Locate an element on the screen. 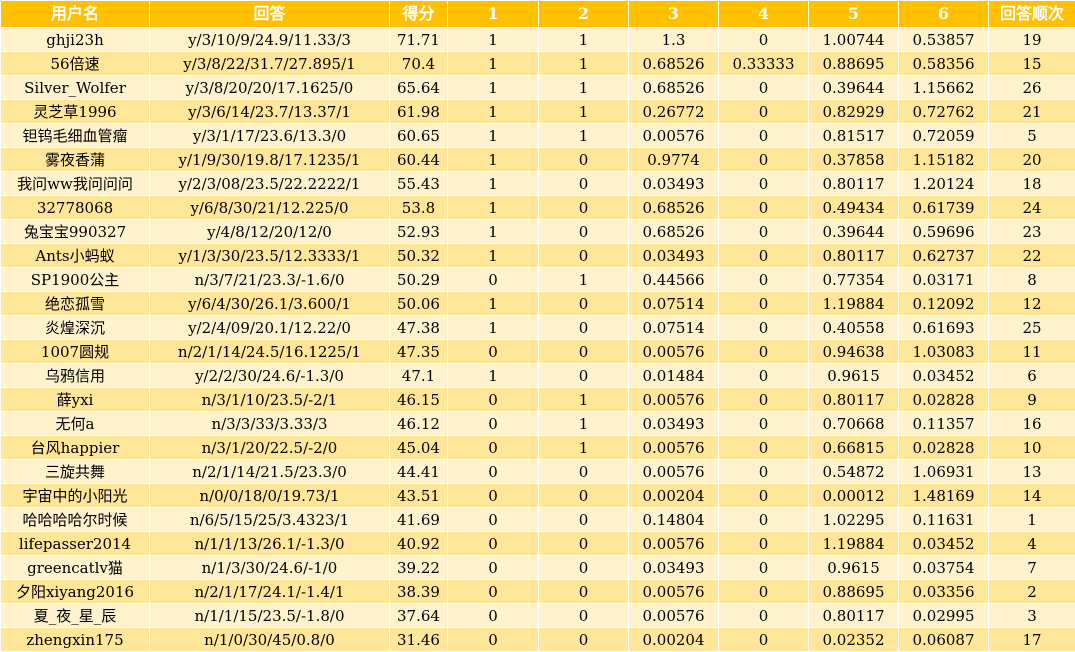  score-cell: 52.93 is located at coordinates (419, 232).